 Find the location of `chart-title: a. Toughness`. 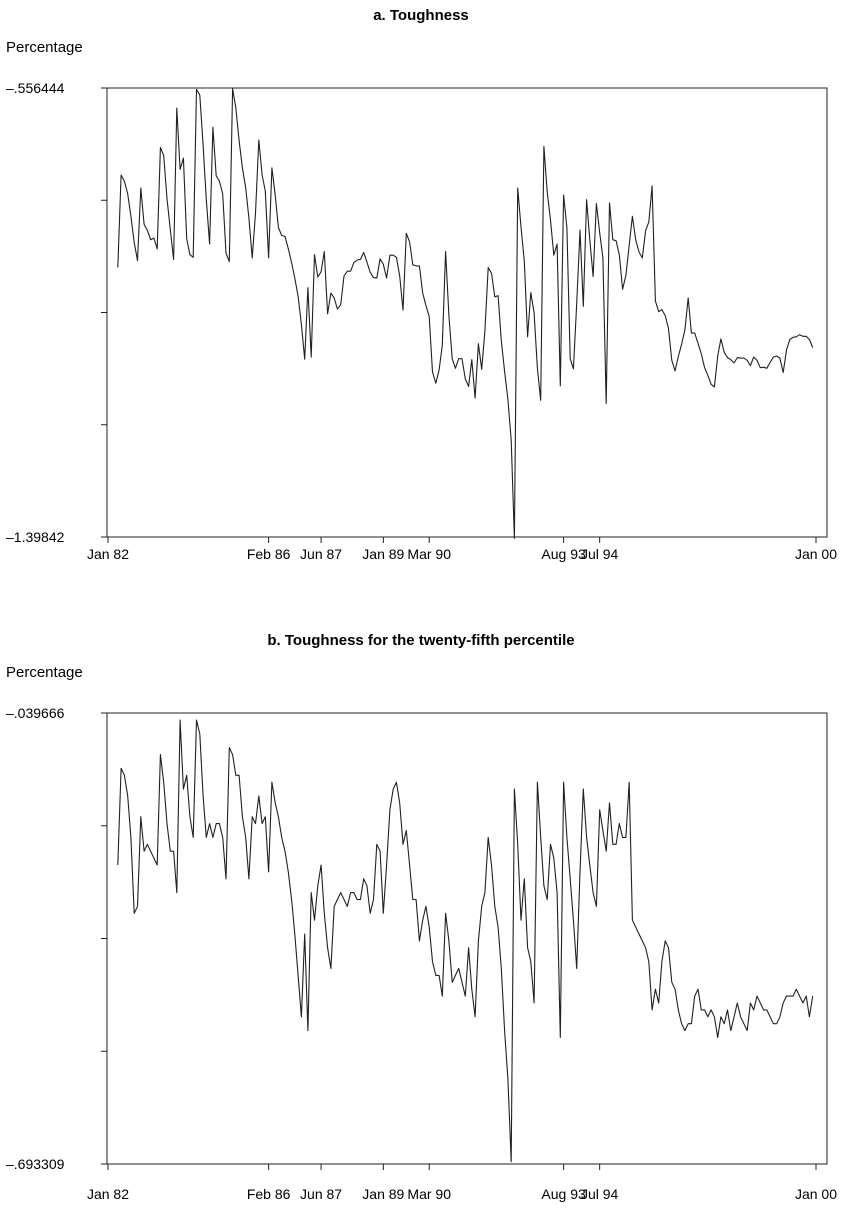

chart-title: a. Toughness is located at coordinates (421, 15).